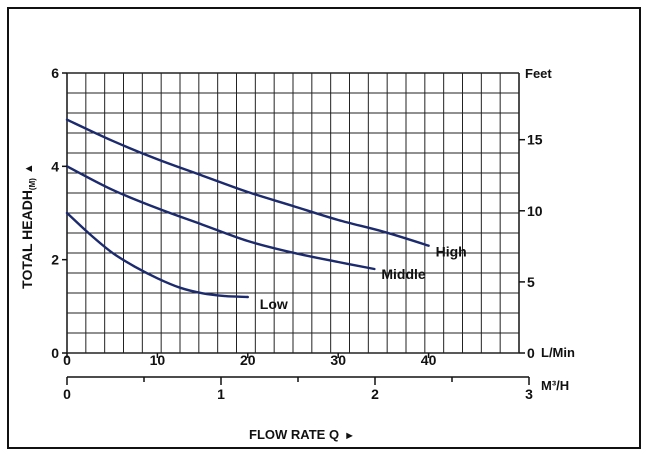 This screenshot has width=650, height=459. Describe the element at coordinates (403, 274) in the screenshot. I see `series-label-middle: Middle` at that location.